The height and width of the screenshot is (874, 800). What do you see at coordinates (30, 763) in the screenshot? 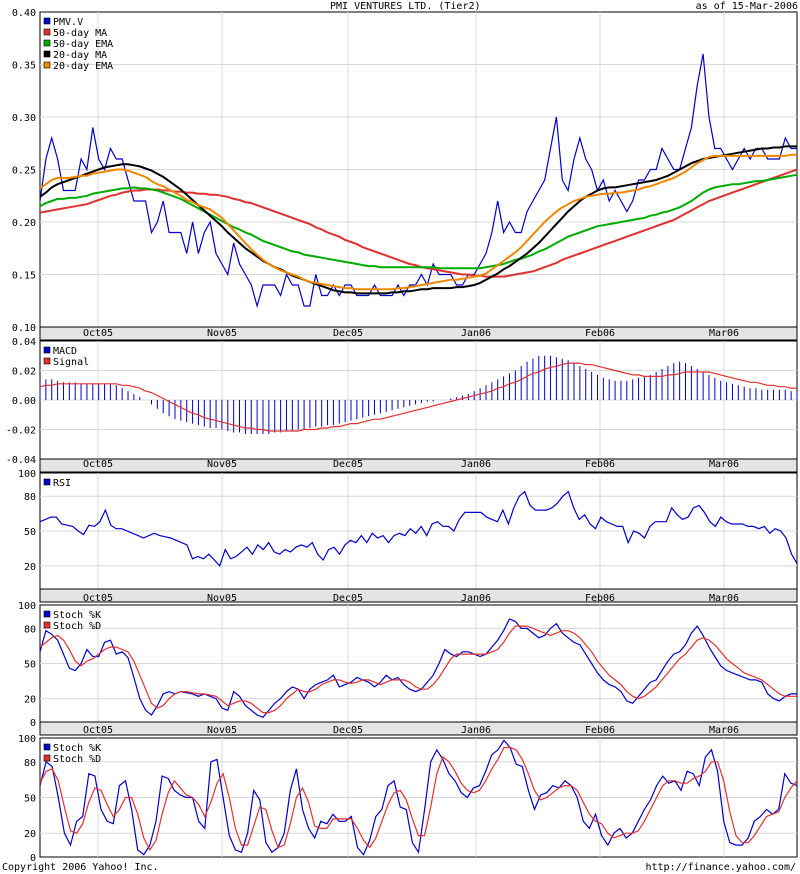
I see `stoch2-ytick-label: 80` at bounding box center [30, 763].